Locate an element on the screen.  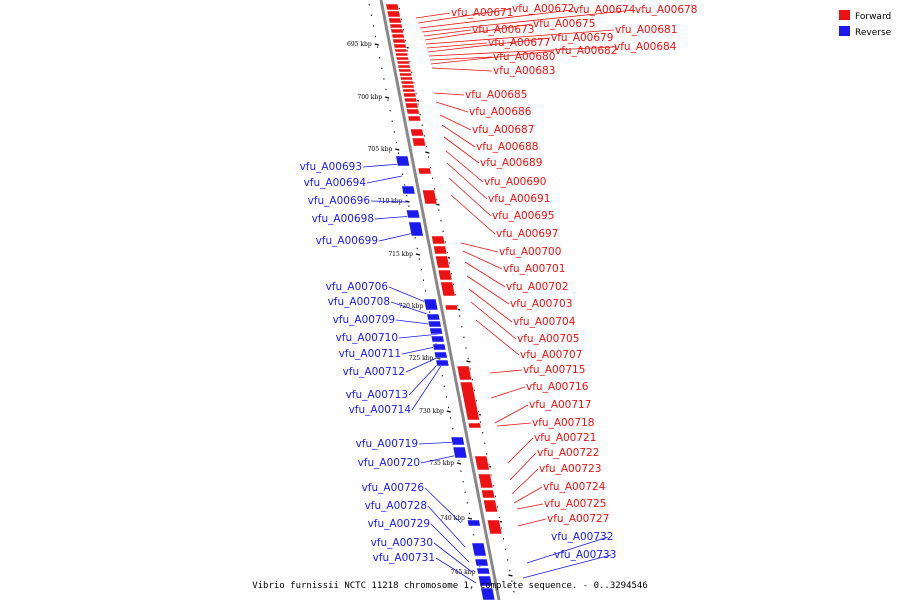
forward-gene-label: vfu_A00686 is located at coordinates (500, 112).